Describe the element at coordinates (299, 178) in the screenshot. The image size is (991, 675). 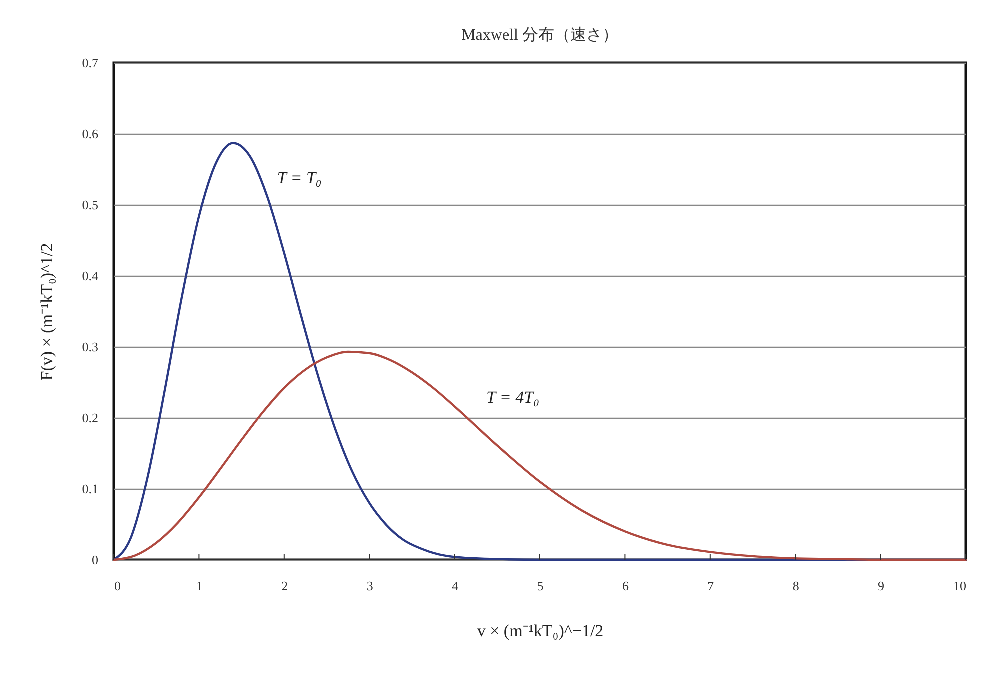
I see `series-label: T = T₀` at that location.